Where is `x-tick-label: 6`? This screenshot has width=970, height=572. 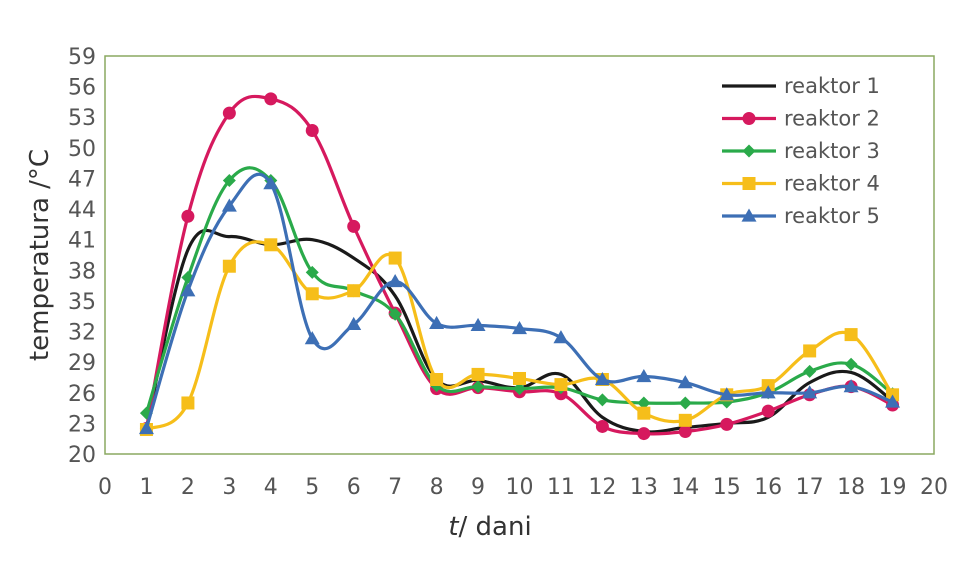
x-tick-label: 6 is located at coordinates (354, 487).